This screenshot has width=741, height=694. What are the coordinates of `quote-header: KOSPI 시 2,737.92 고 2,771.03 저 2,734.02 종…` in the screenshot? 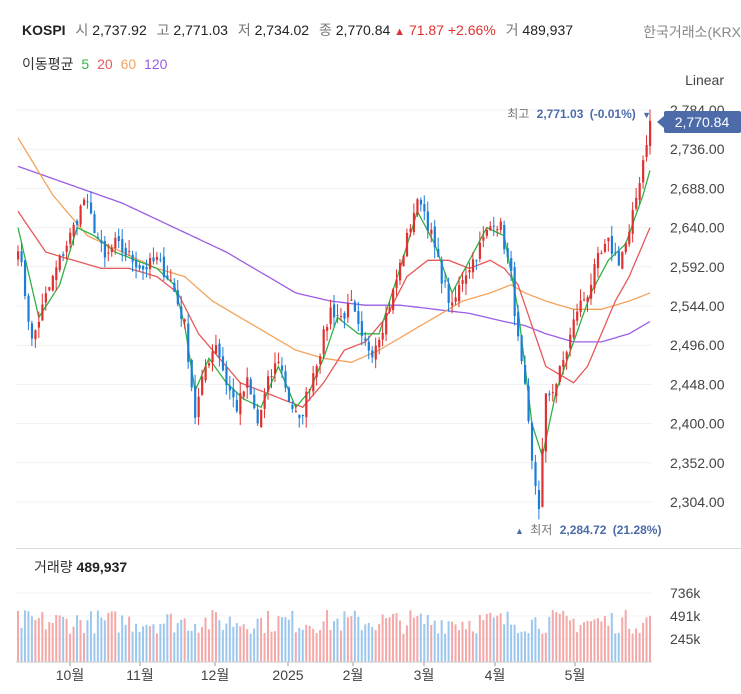 It's located at (297, 30).